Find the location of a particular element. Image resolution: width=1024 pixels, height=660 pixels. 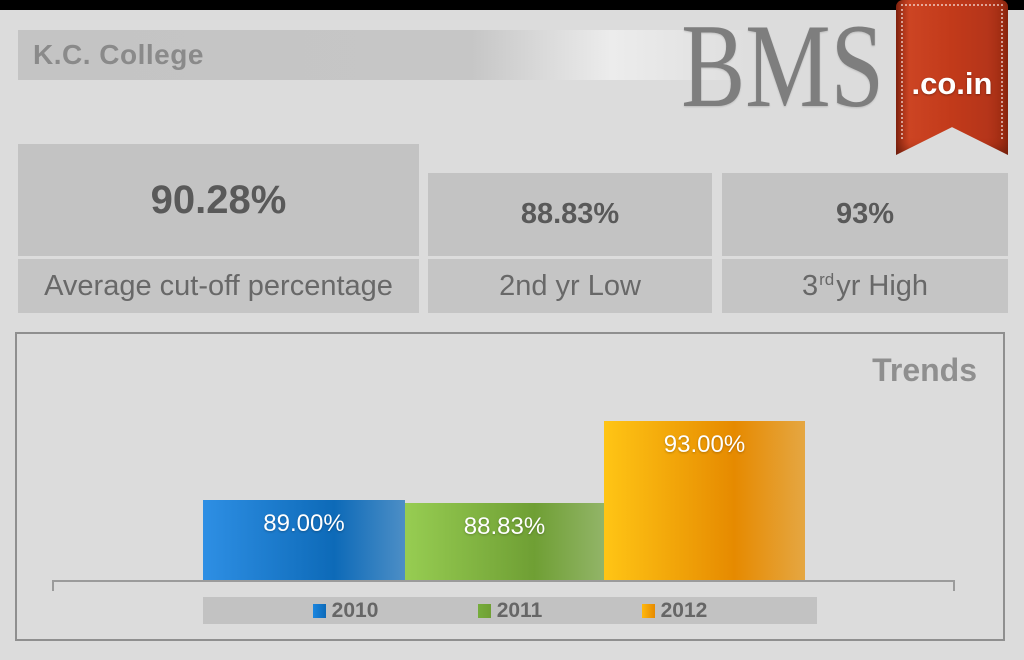

legend-swatch-2012 is located at coordinates (648, 610).